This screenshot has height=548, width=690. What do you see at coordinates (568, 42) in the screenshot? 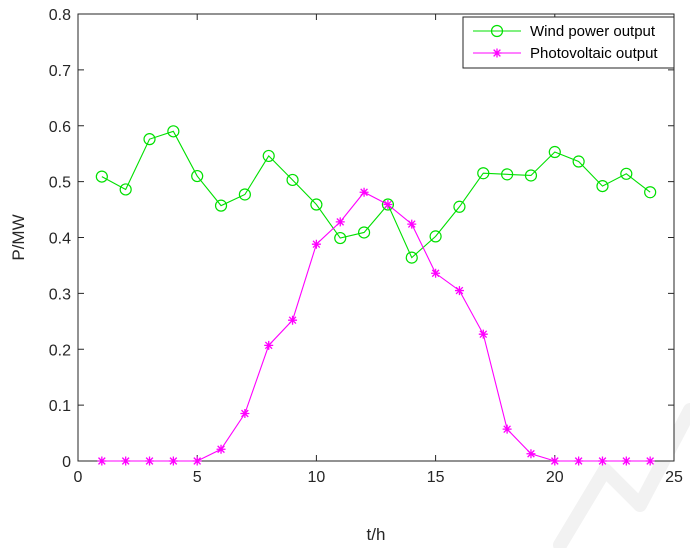
I see `legend: Wind power output Photovoltaic output` at bounding box center [568, 42].